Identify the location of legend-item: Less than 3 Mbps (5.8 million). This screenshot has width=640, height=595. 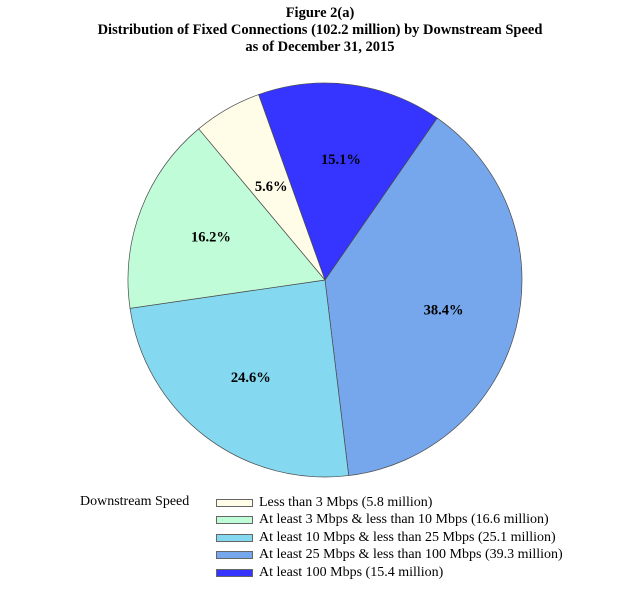
(389, 503).